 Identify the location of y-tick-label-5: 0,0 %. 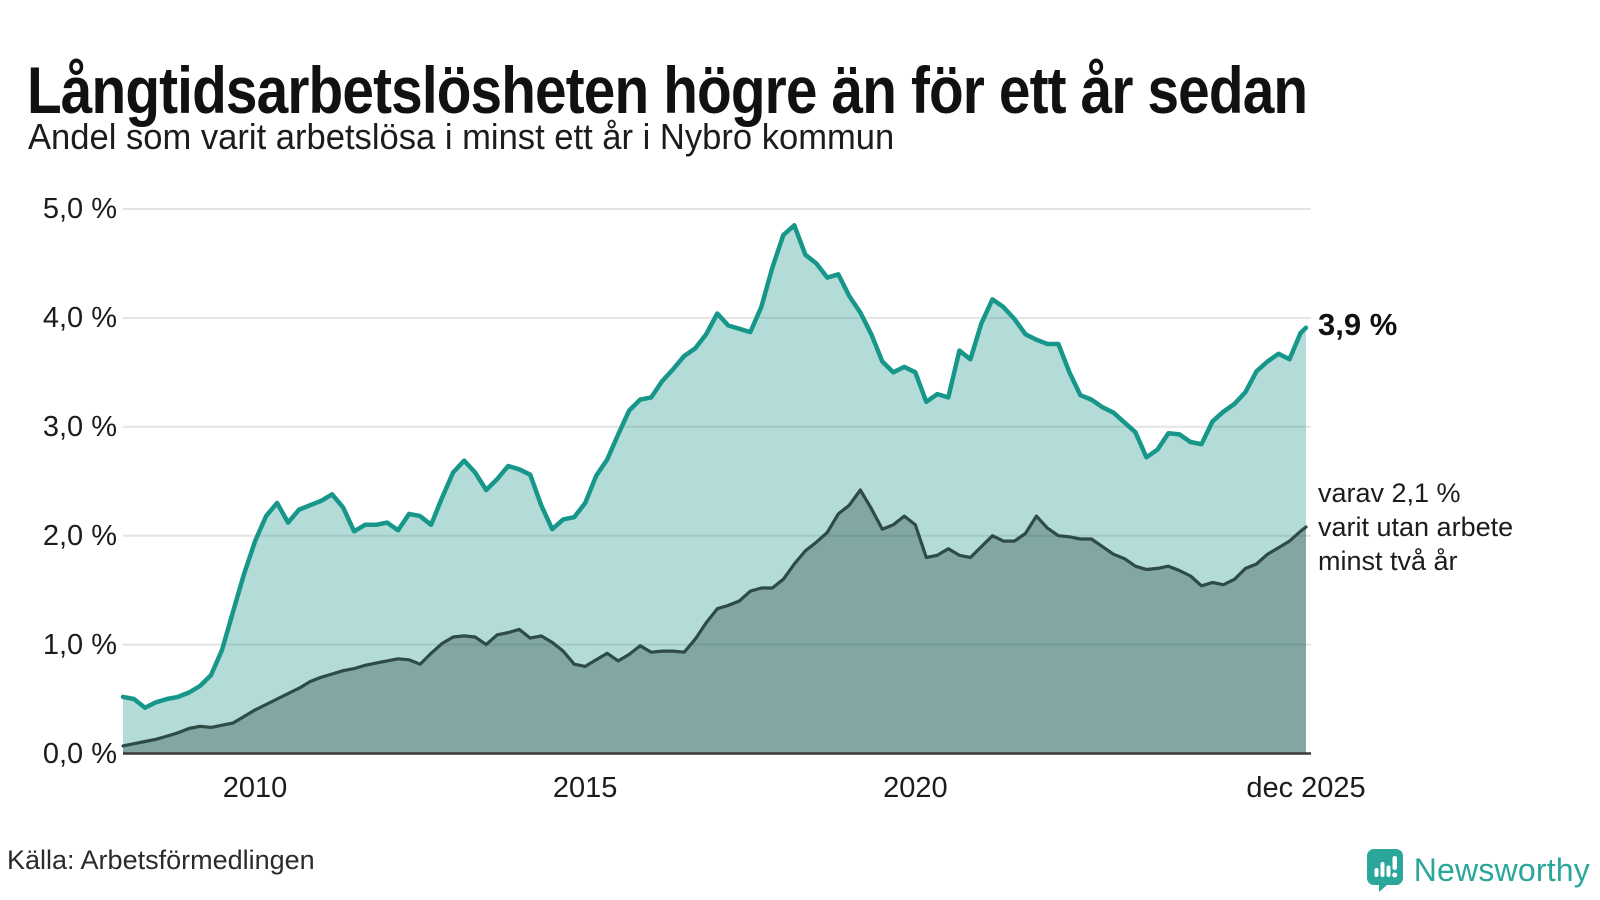
(79, 753).